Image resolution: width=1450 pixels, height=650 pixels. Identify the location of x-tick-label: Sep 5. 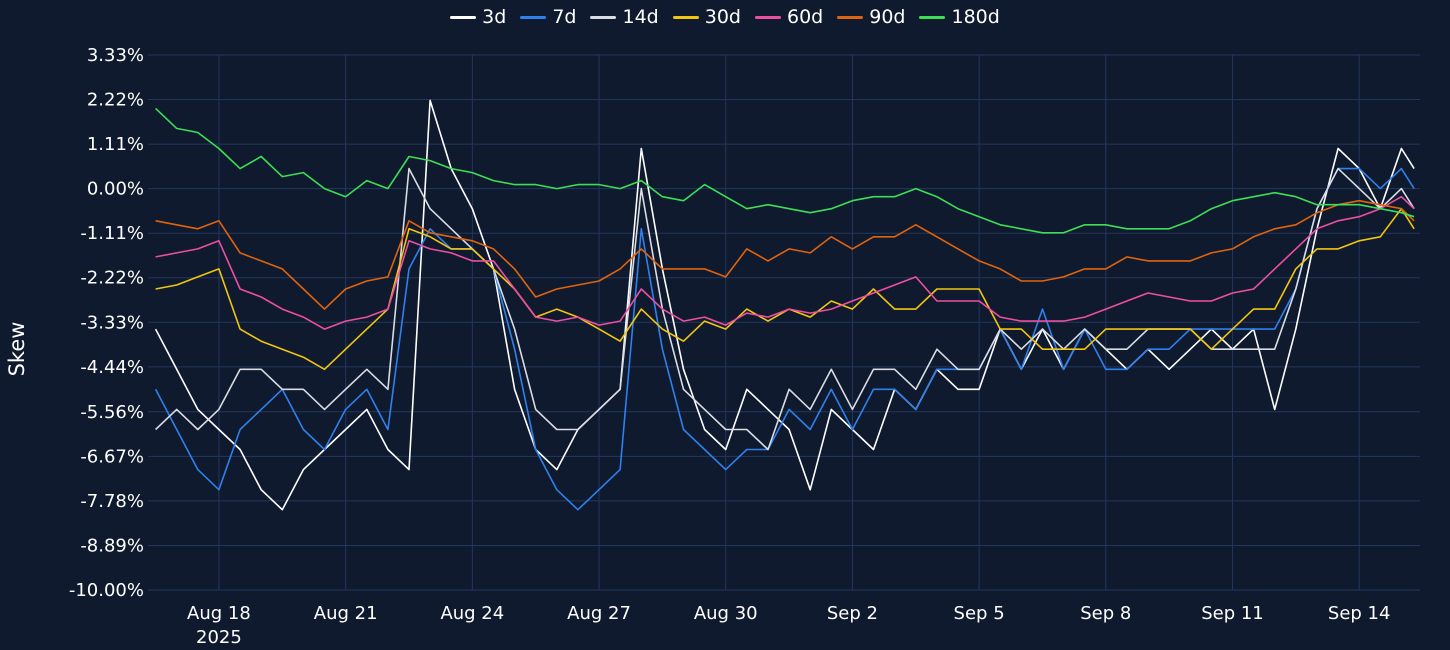
(979, 613).